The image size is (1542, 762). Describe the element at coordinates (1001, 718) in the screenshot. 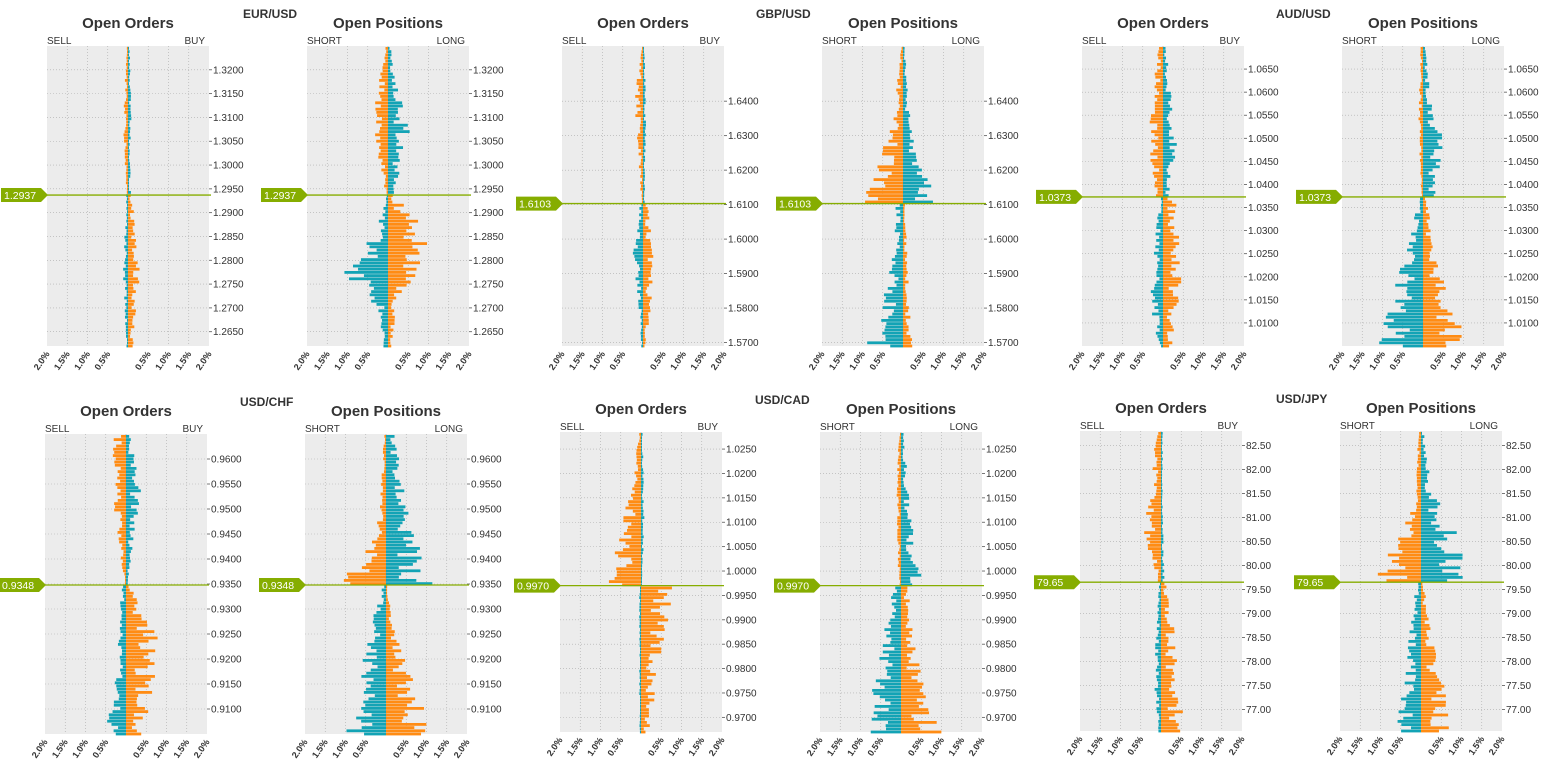

I see `y-tick-label: 0.9700` at that location.